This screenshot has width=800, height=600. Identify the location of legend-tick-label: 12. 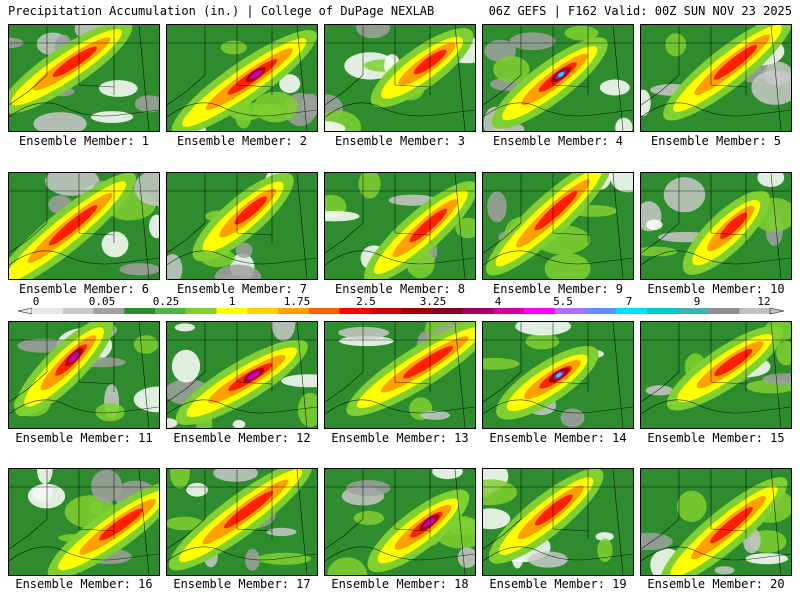
(763, 302).